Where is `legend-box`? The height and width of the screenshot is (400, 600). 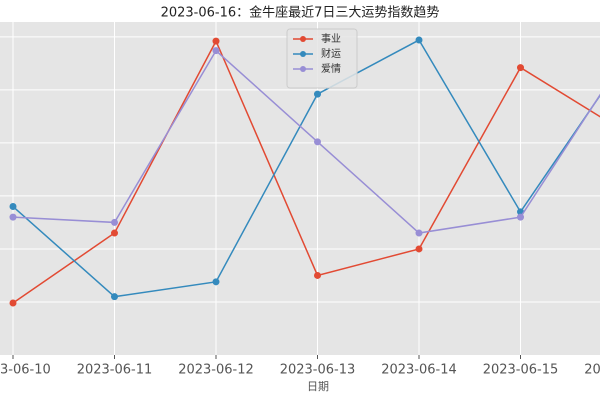
legend-box is located at coordinates (322, 58).